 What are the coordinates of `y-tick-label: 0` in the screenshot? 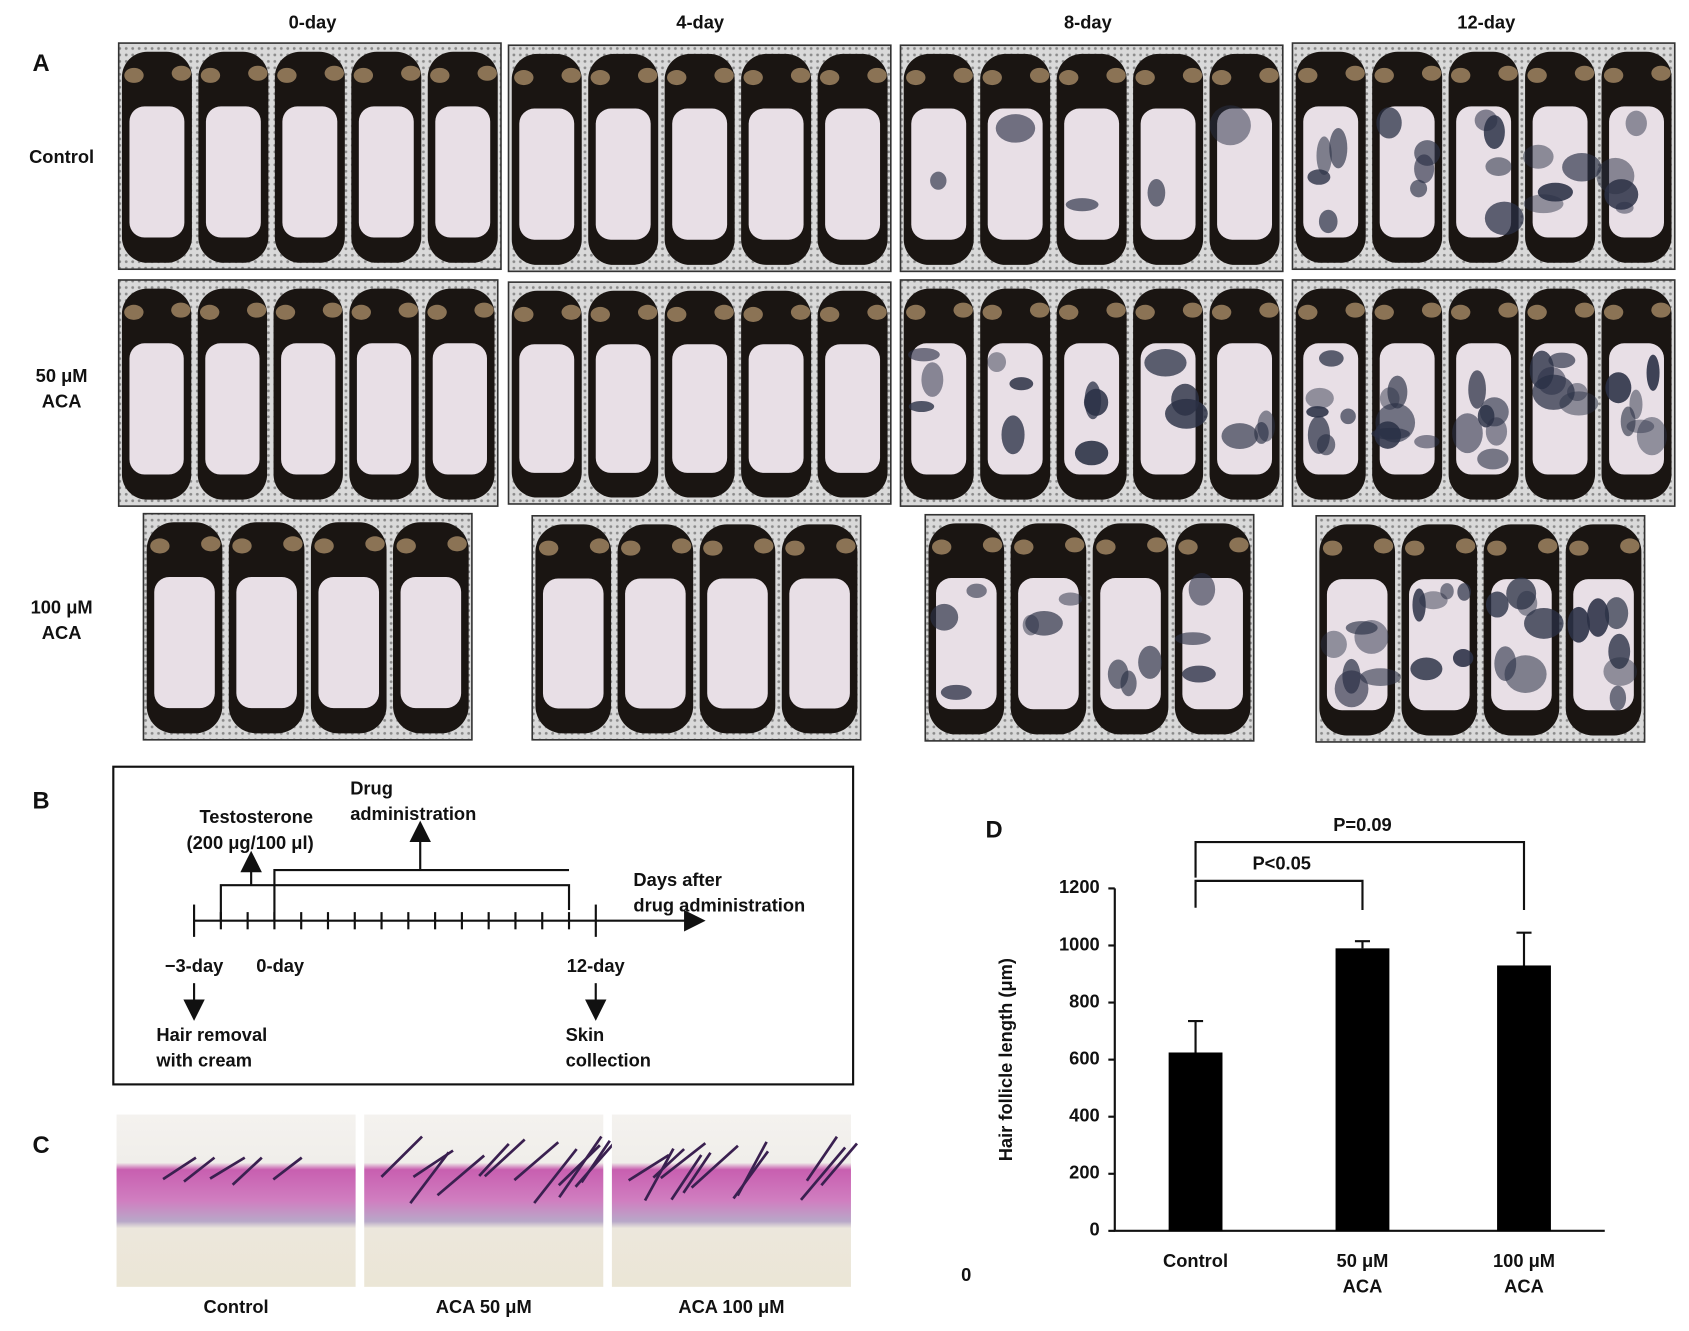 It's located at (1095, 1229).